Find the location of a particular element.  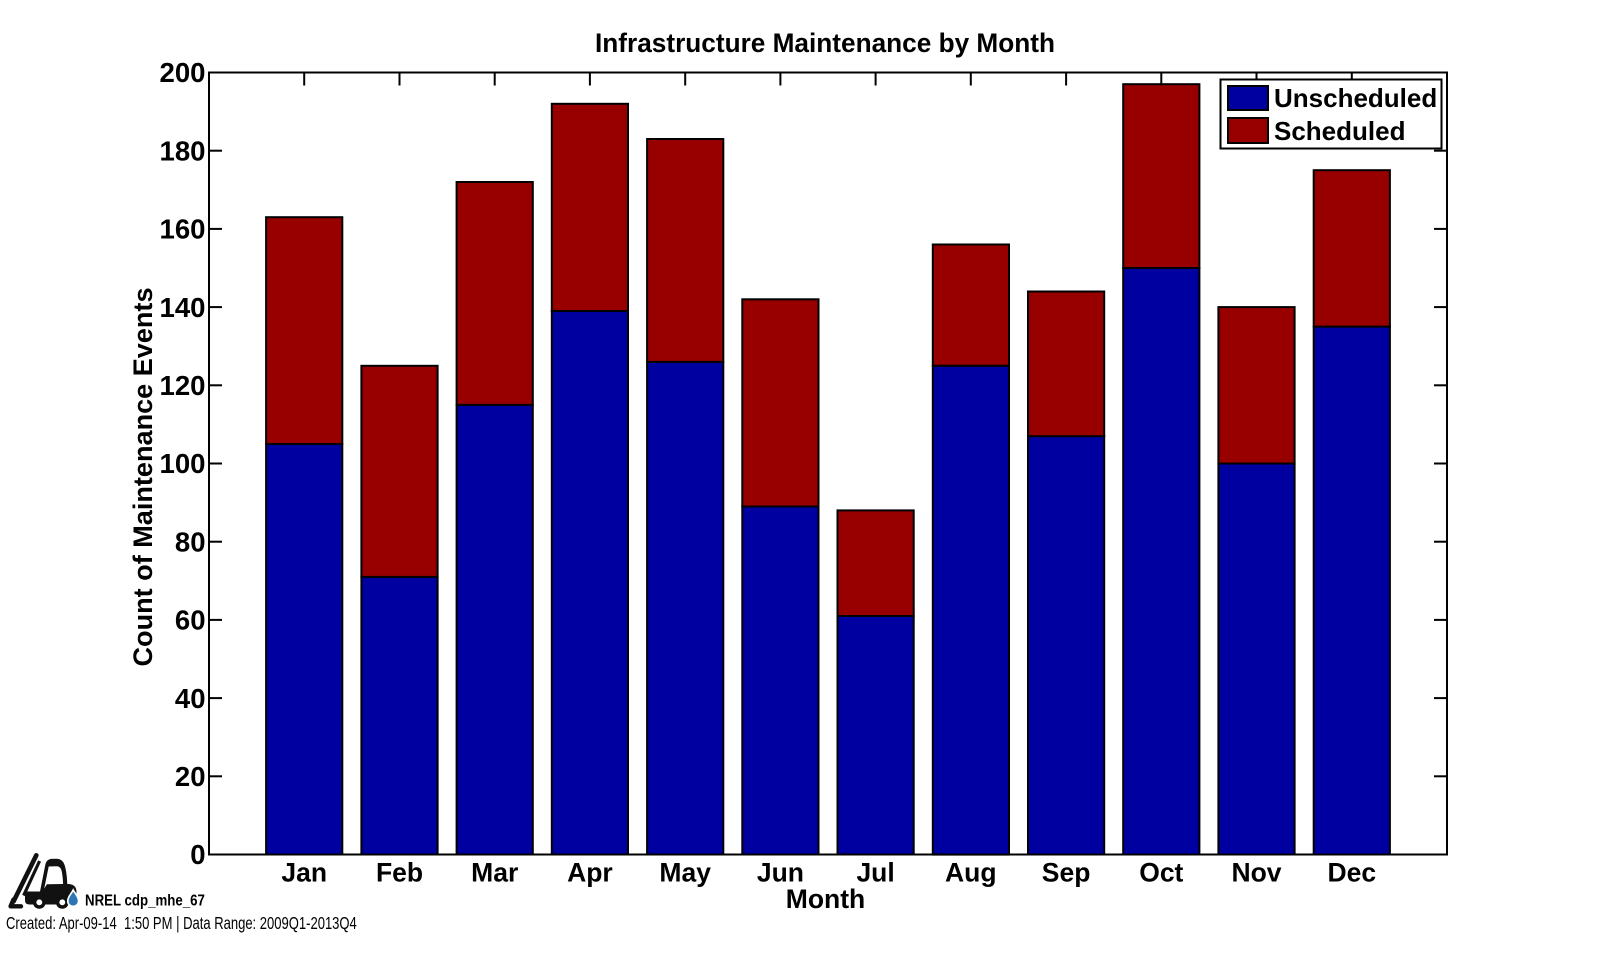

svg-text: 180 is located at coordinates (183, 150).